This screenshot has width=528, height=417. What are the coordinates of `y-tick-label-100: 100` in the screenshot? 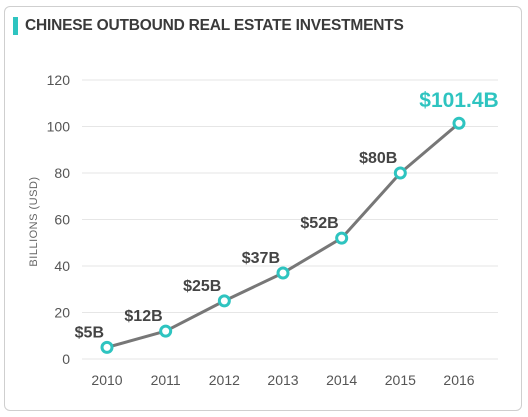 It's located at (59, 127).